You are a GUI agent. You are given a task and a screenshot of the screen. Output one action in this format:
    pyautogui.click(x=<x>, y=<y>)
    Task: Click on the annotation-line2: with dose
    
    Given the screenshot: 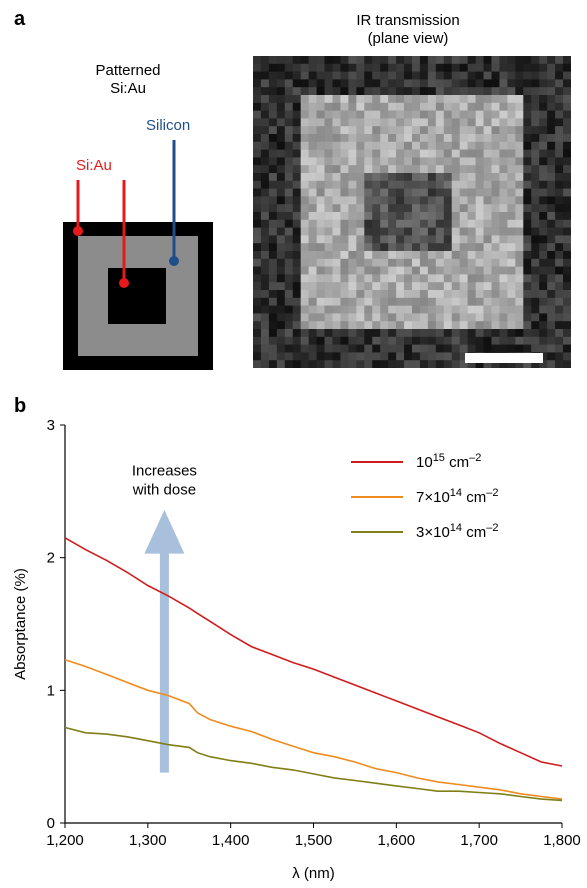 What is the action you would take?
    pyautogui.click(x=164, y=489)
    